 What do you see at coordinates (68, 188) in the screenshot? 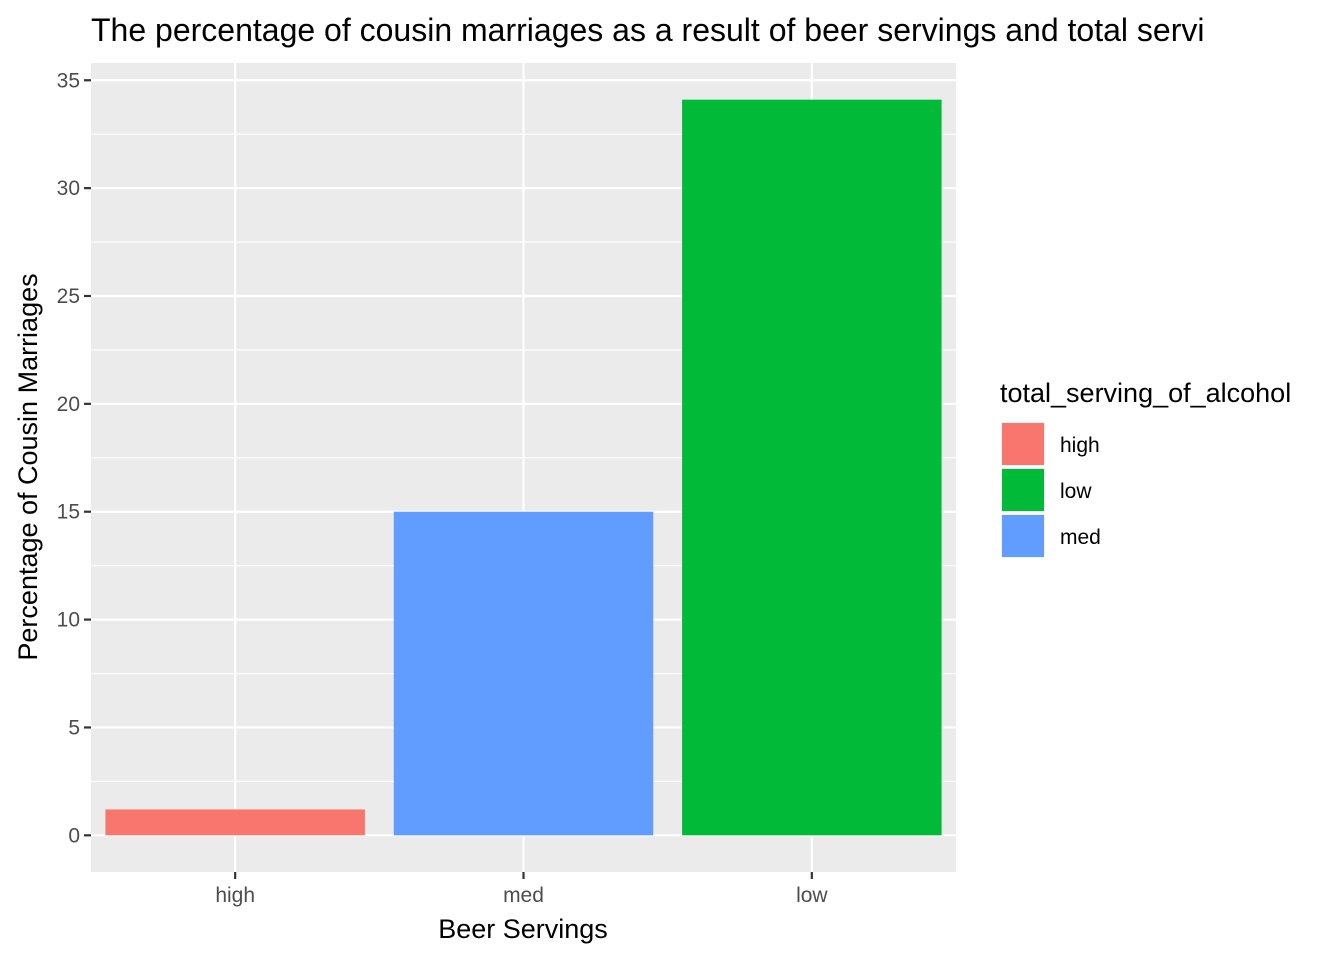
I see `y-tick-label: 30` at bounding box center [68, 188].